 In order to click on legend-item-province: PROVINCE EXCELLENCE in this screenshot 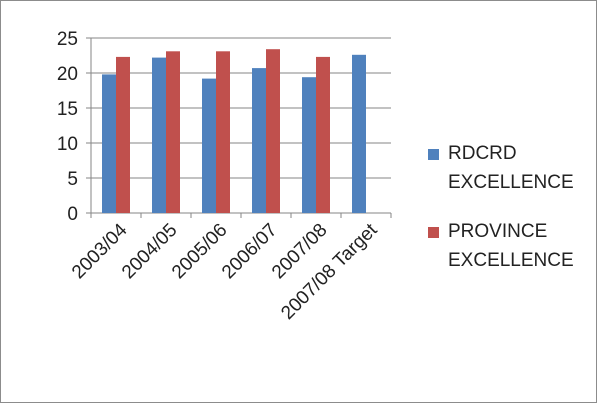, I will do `click(508, 246)`.